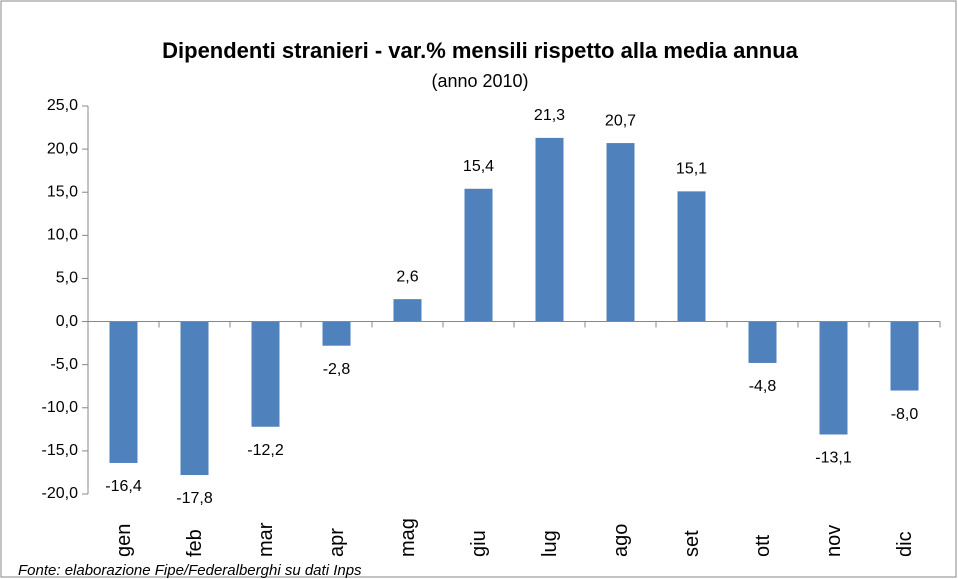  Describe the element at coordinates (479, 81) in the screenshot. I see `chart-subtitle: (anno 2010)` at that location.